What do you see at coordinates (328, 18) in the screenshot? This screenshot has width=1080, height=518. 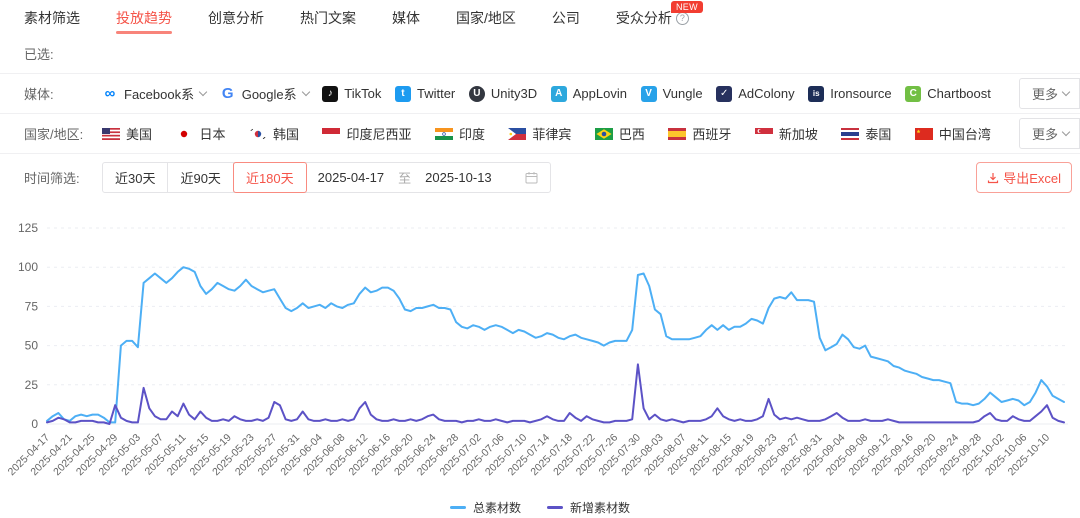 I see `tab-label: 热门文案` at bounding box center [328, 18].